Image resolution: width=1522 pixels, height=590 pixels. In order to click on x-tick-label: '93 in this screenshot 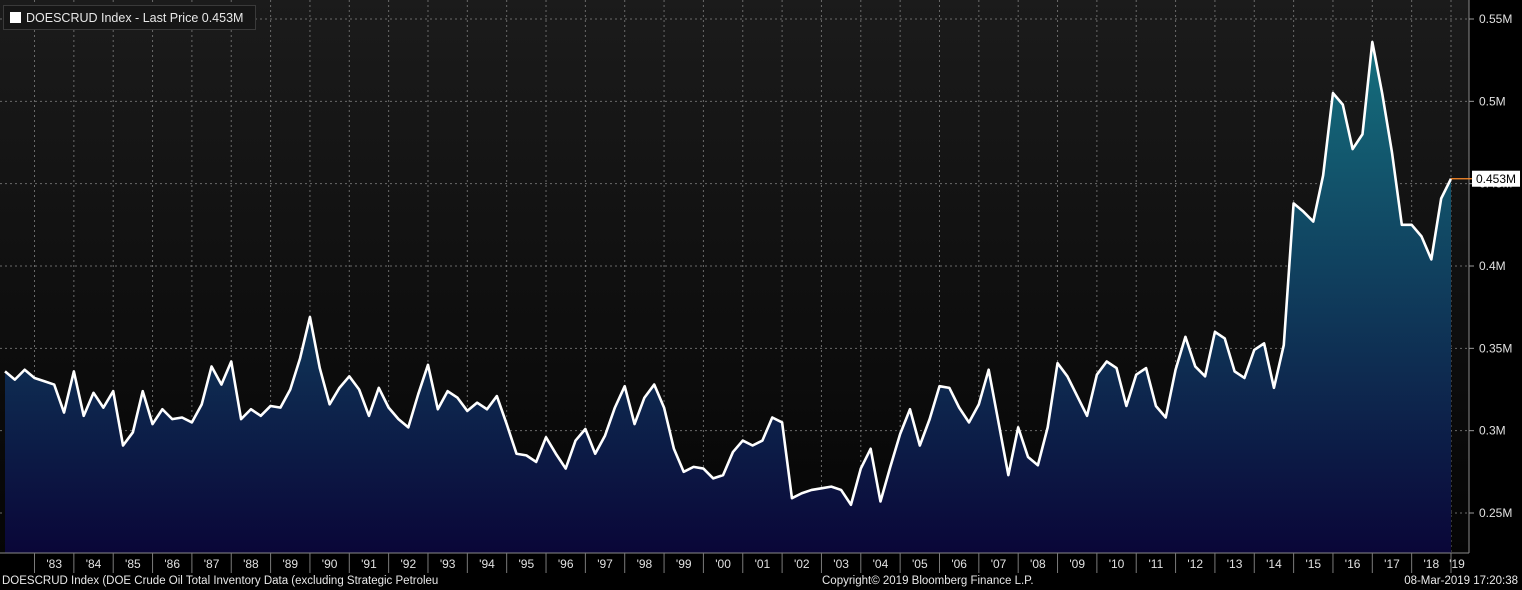, I will do `click(448, 564)`.